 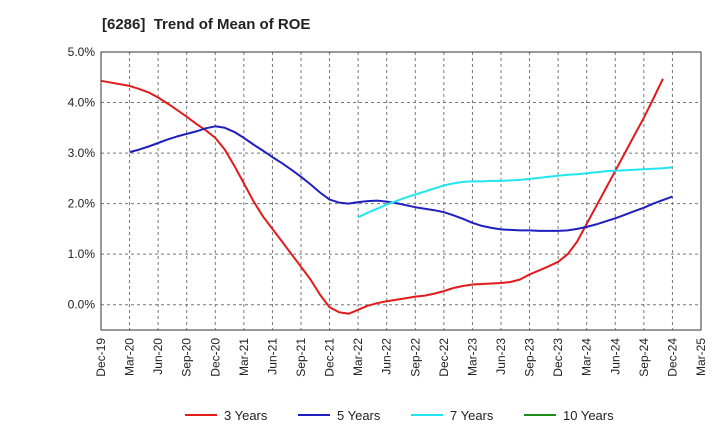 I want to click on chart-title: [6286] Trend of Mean of ROE, so click(x=206, y=24).